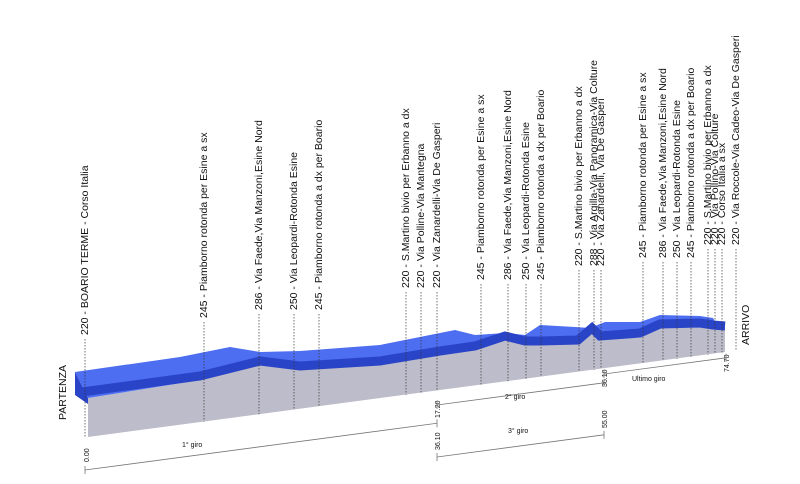 The width and height of the screenshot is (800, 484). I want to click on waypoint-label: 220 - Via Zanardelli, Via De Gasperi, so click(601, 182).